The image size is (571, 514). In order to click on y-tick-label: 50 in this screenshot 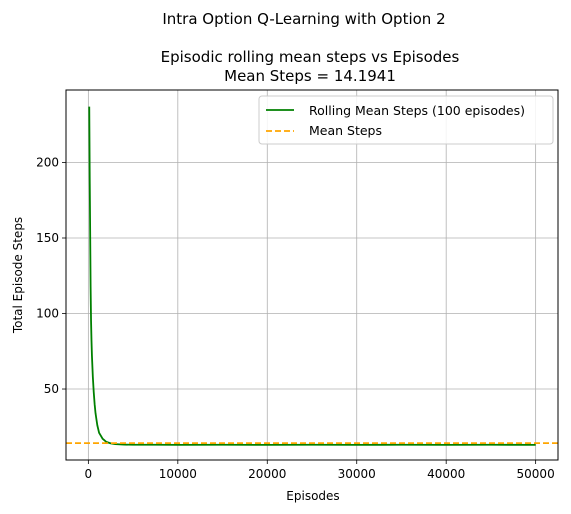, I will do `click(51, 389)`.